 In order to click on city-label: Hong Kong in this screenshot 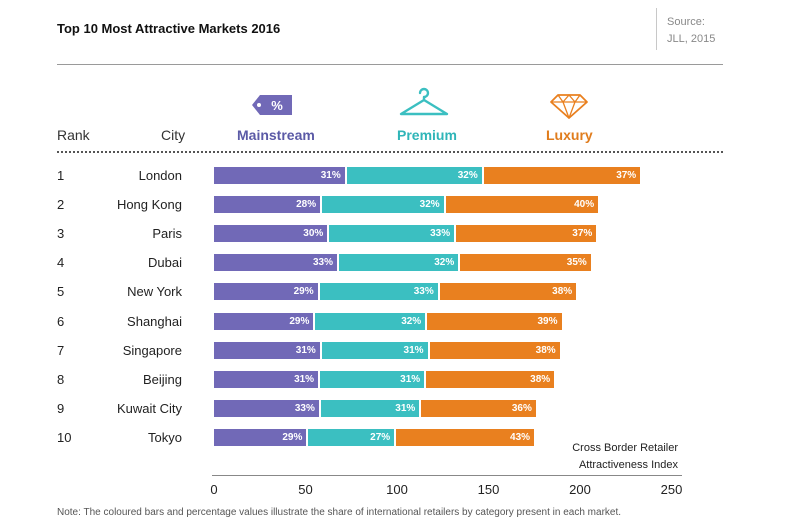, I will do `click(149, 204)`.